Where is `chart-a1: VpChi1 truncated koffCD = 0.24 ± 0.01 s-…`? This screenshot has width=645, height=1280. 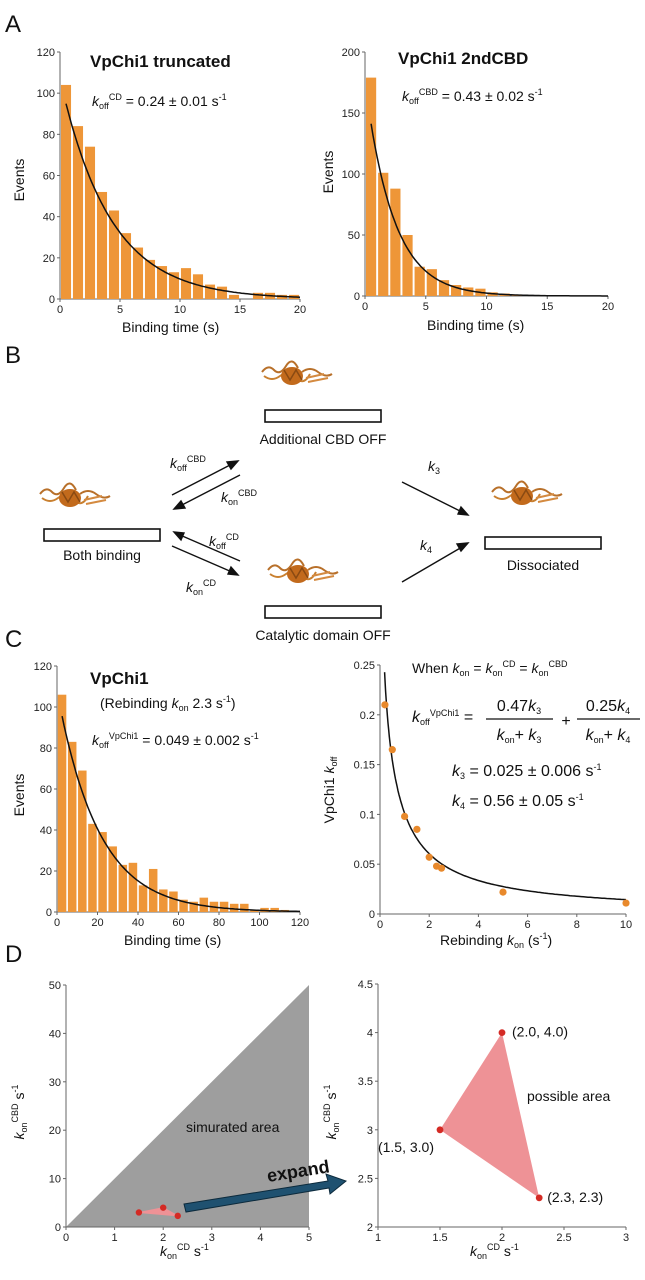 chart-a1: VpChi1 truncated koffCD = 0.24 ± 0.01 s-… is located at coordinates (158, 191).